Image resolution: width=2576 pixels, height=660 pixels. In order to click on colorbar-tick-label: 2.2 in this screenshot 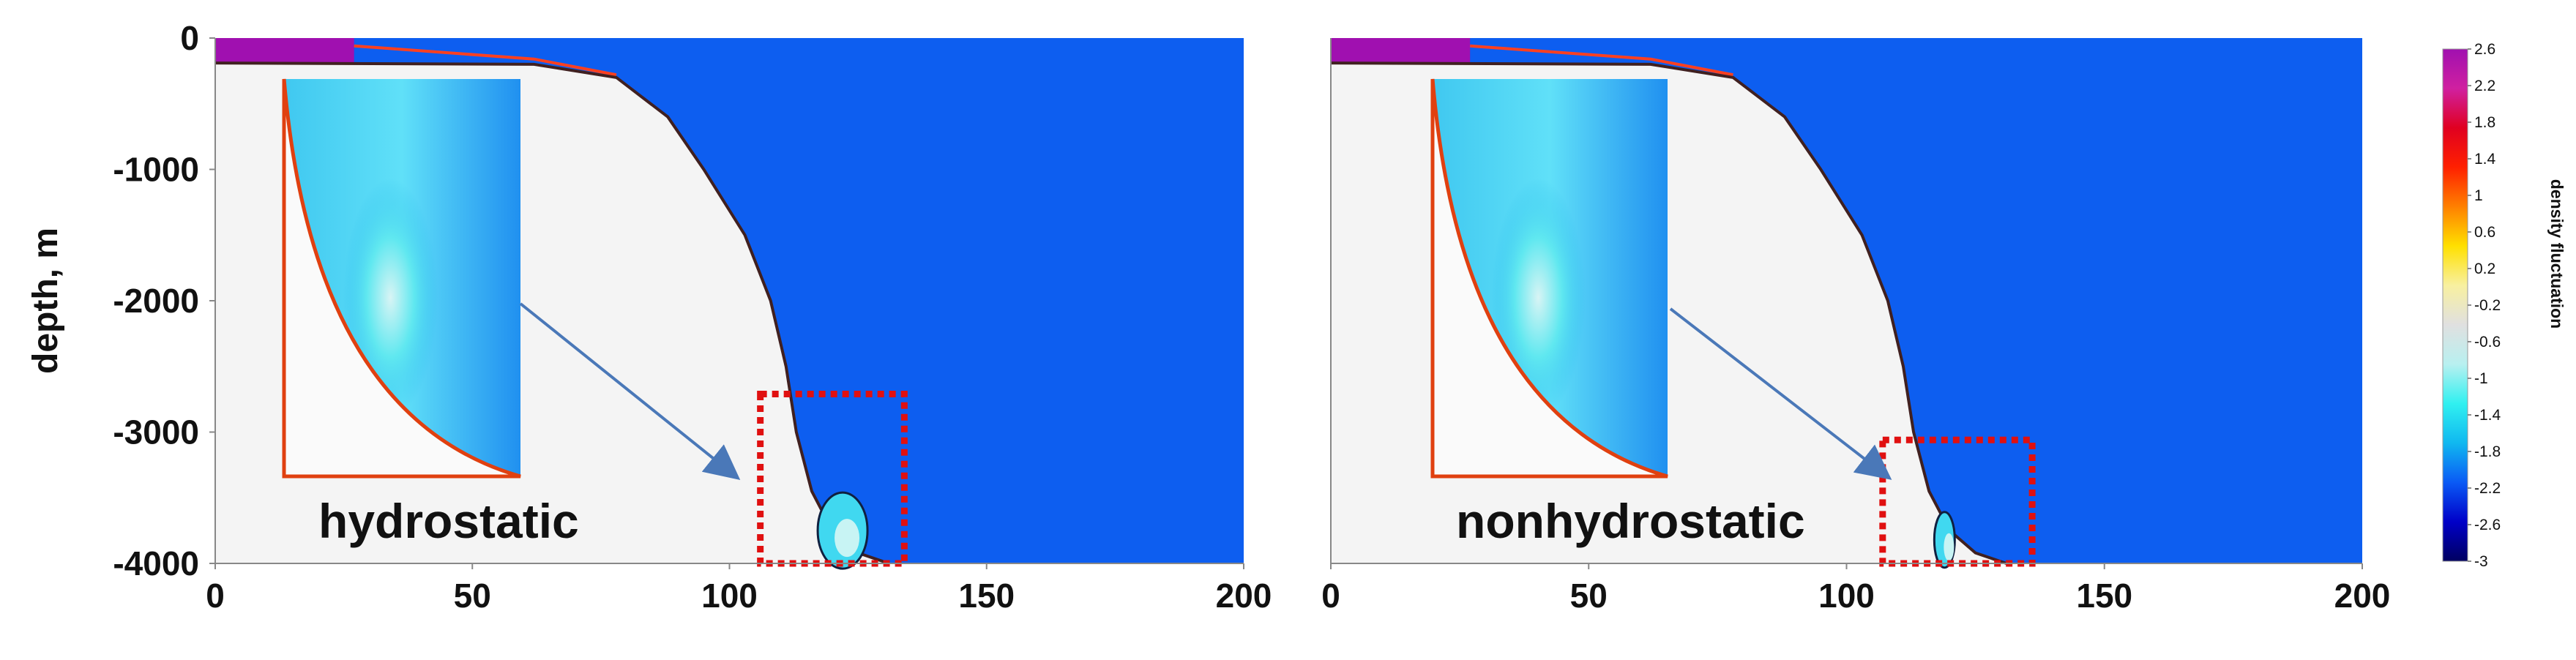, I will do `click(2484, 86)`.